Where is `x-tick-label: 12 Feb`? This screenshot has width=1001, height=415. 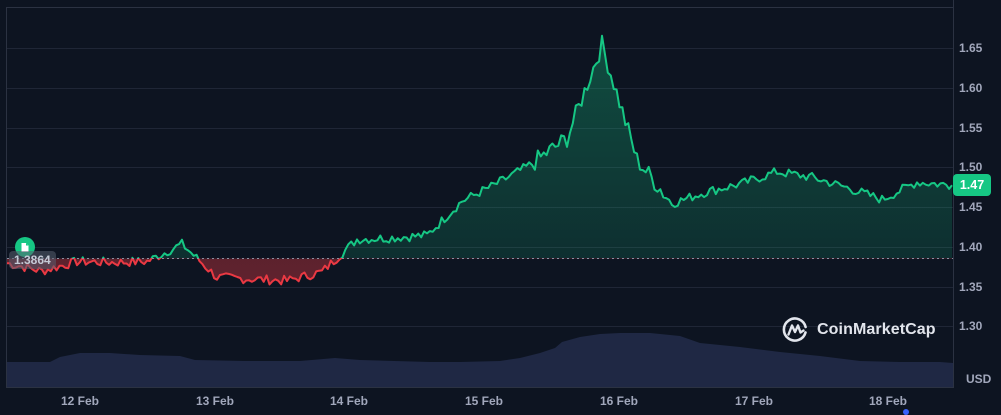
x-tick-label: 12 Feb is located at coordinates (80, 401).